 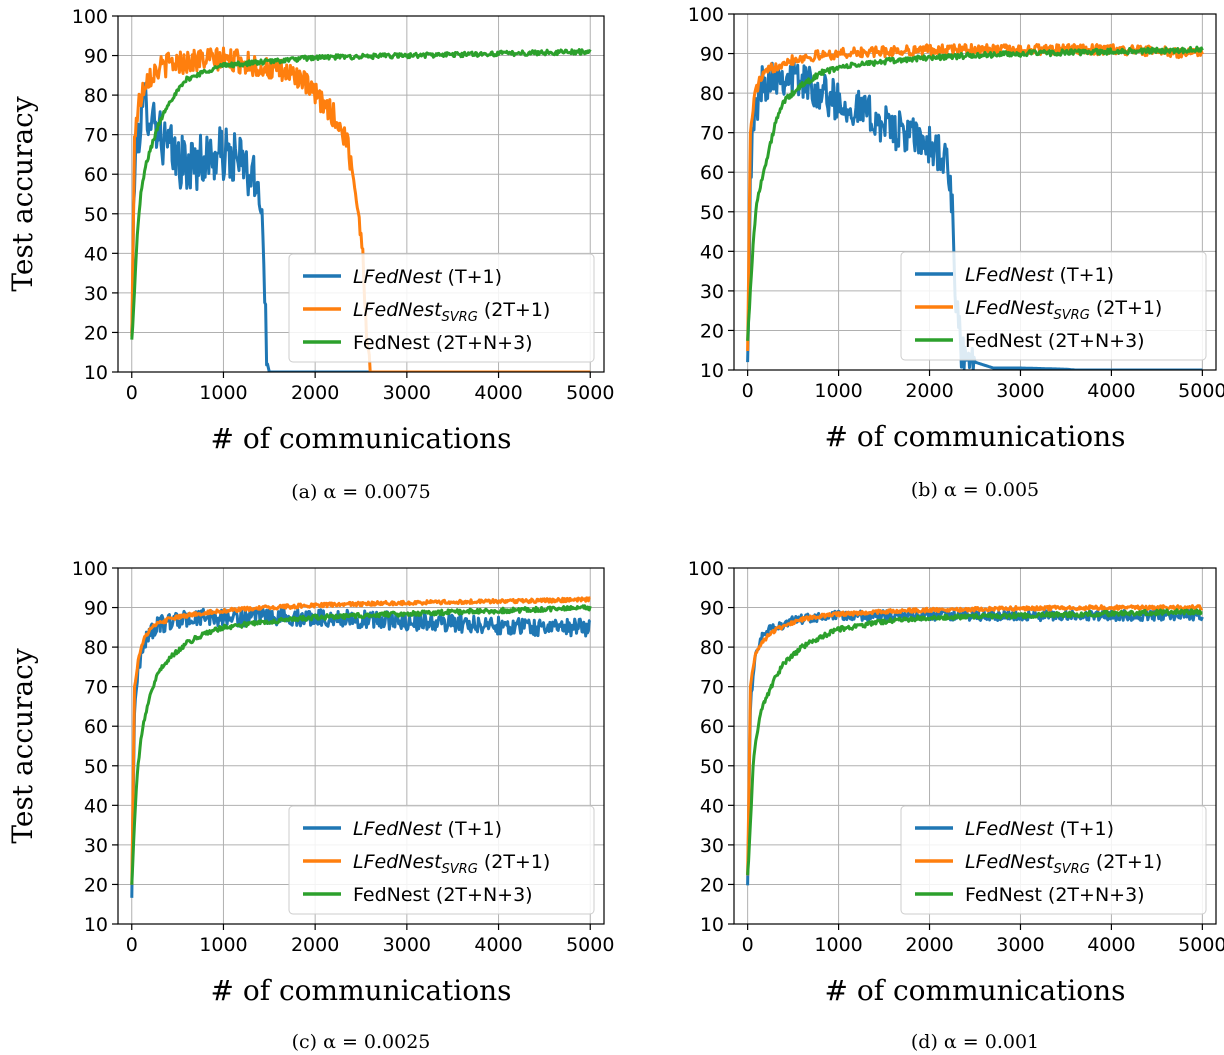 What do you see at coordinates (975, 1042) in the screenshot?
I see `panel-caption: (d) α = 0.001` at bounding box center [975, 1042].